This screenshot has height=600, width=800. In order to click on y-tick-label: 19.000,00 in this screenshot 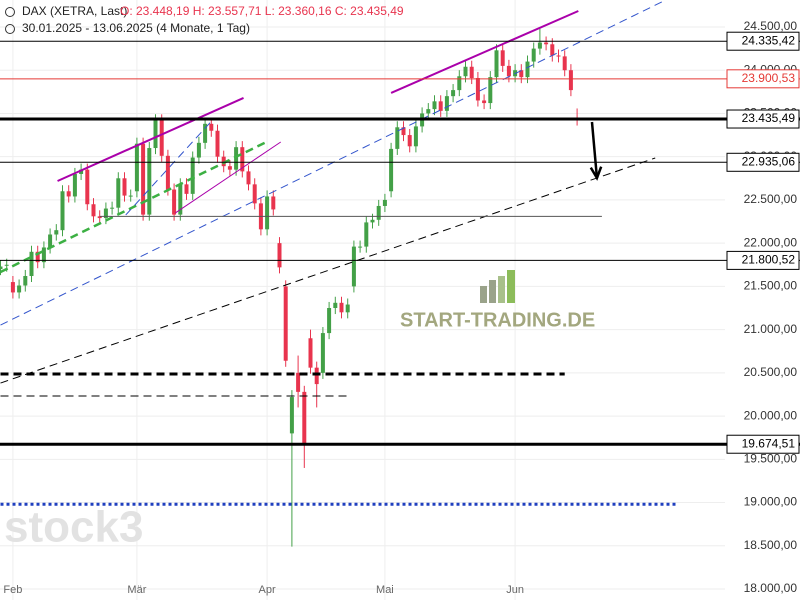, I will do `click(771, 502)`.